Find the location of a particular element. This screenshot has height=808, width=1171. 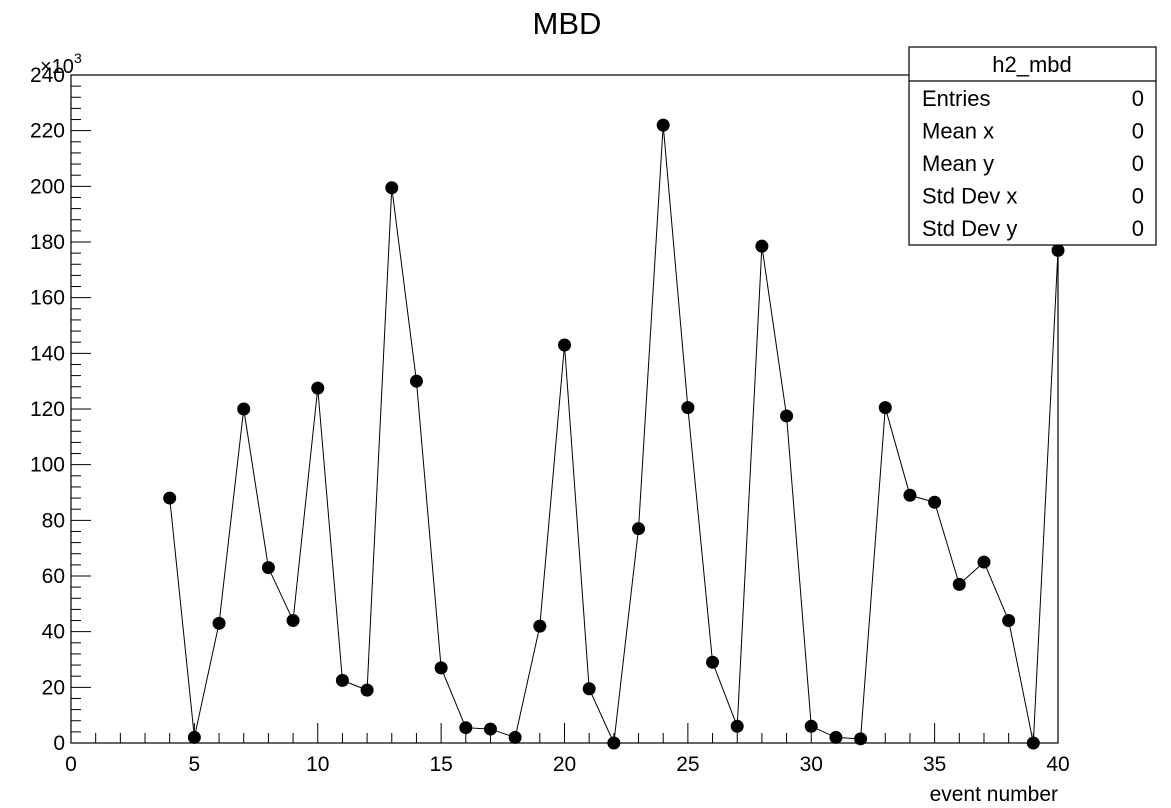

y-tick-label: 240 is located at coordinates (47, 75).